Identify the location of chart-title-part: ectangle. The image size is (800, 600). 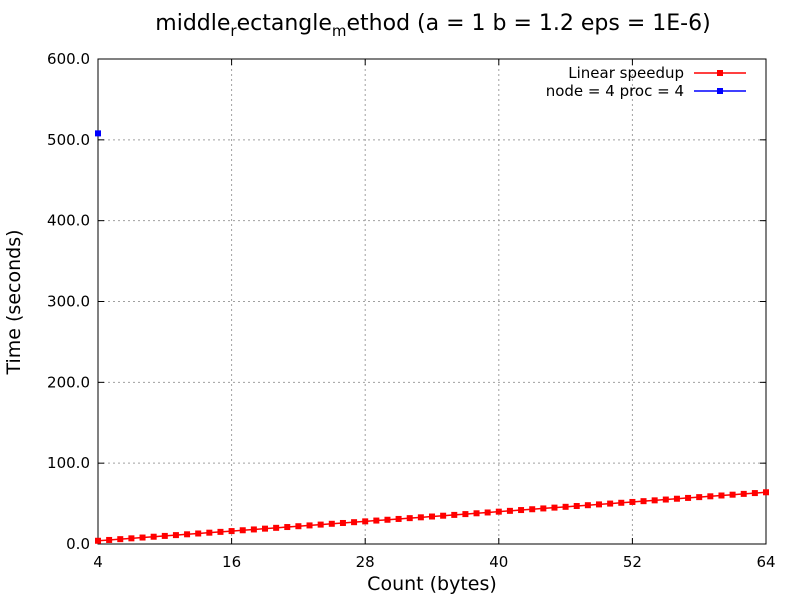
(284, 23).